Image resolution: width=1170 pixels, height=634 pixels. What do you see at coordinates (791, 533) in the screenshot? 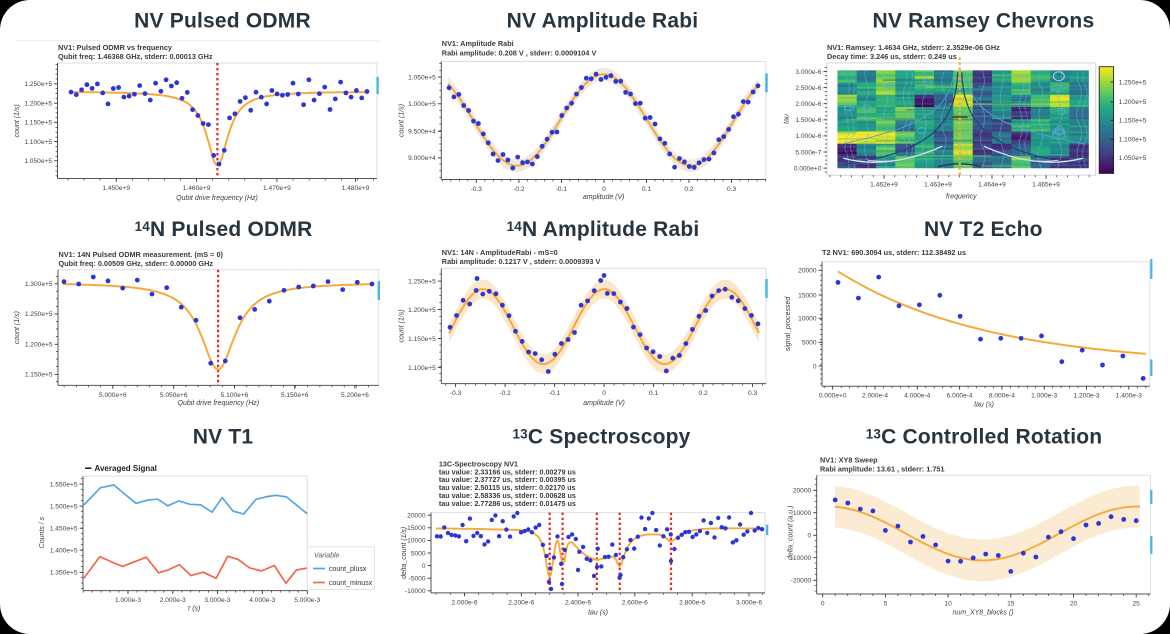
I see `svg-text: delta_count (a.u.)` at bounding box center [791, 533].